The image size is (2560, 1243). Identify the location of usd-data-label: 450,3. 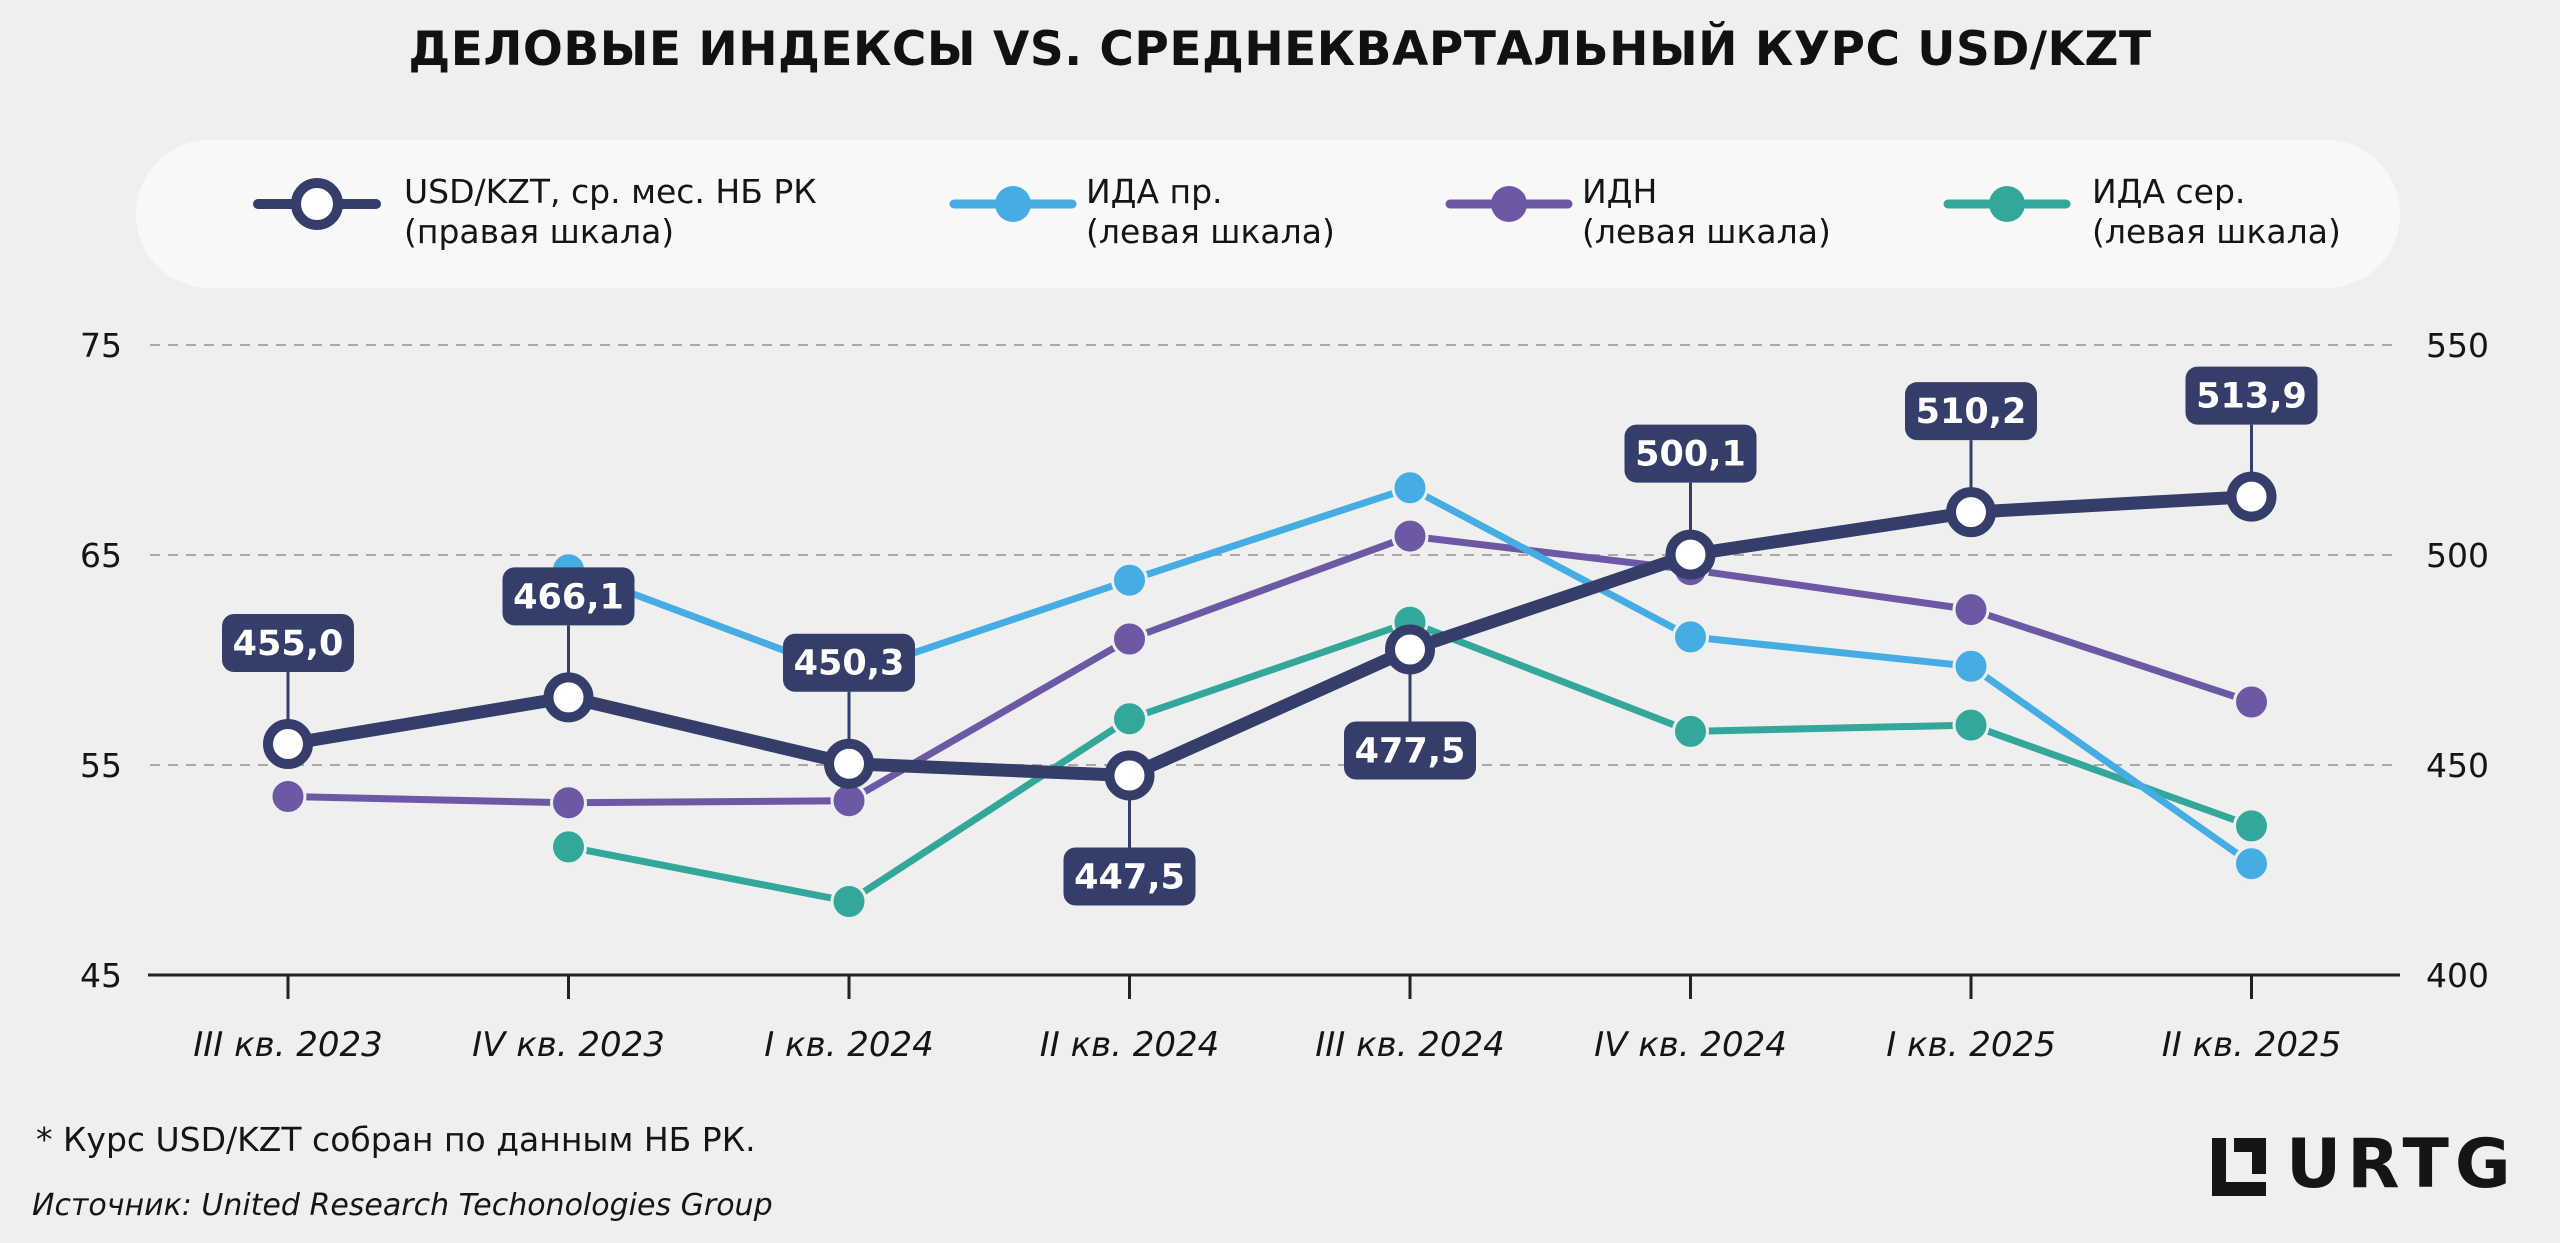
(849, 664).